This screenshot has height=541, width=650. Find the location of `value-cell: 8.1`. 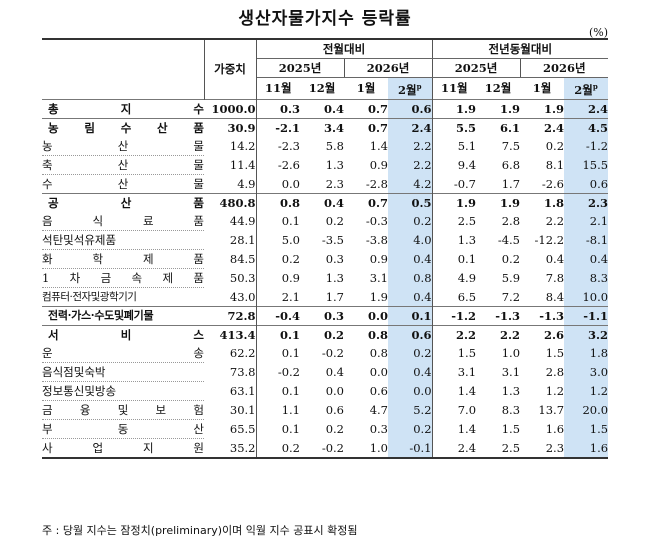

value-cell: 8.1 is located at coordinates (555, 164).